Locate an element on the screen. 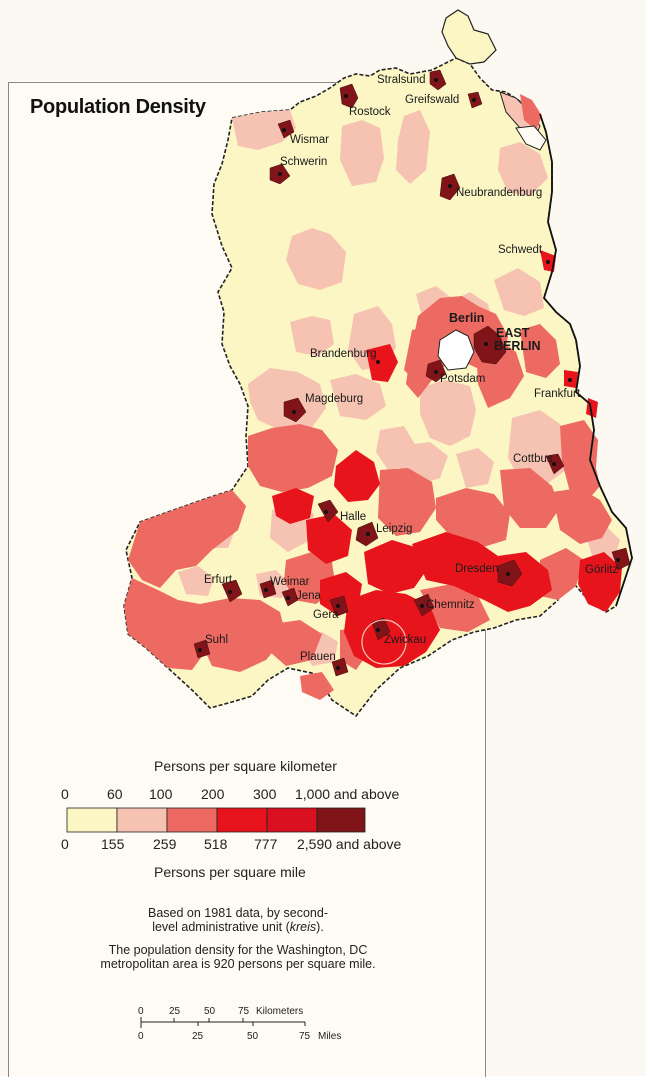  city-label-zwickau: Zwickau is located at coordinates (405, 640).